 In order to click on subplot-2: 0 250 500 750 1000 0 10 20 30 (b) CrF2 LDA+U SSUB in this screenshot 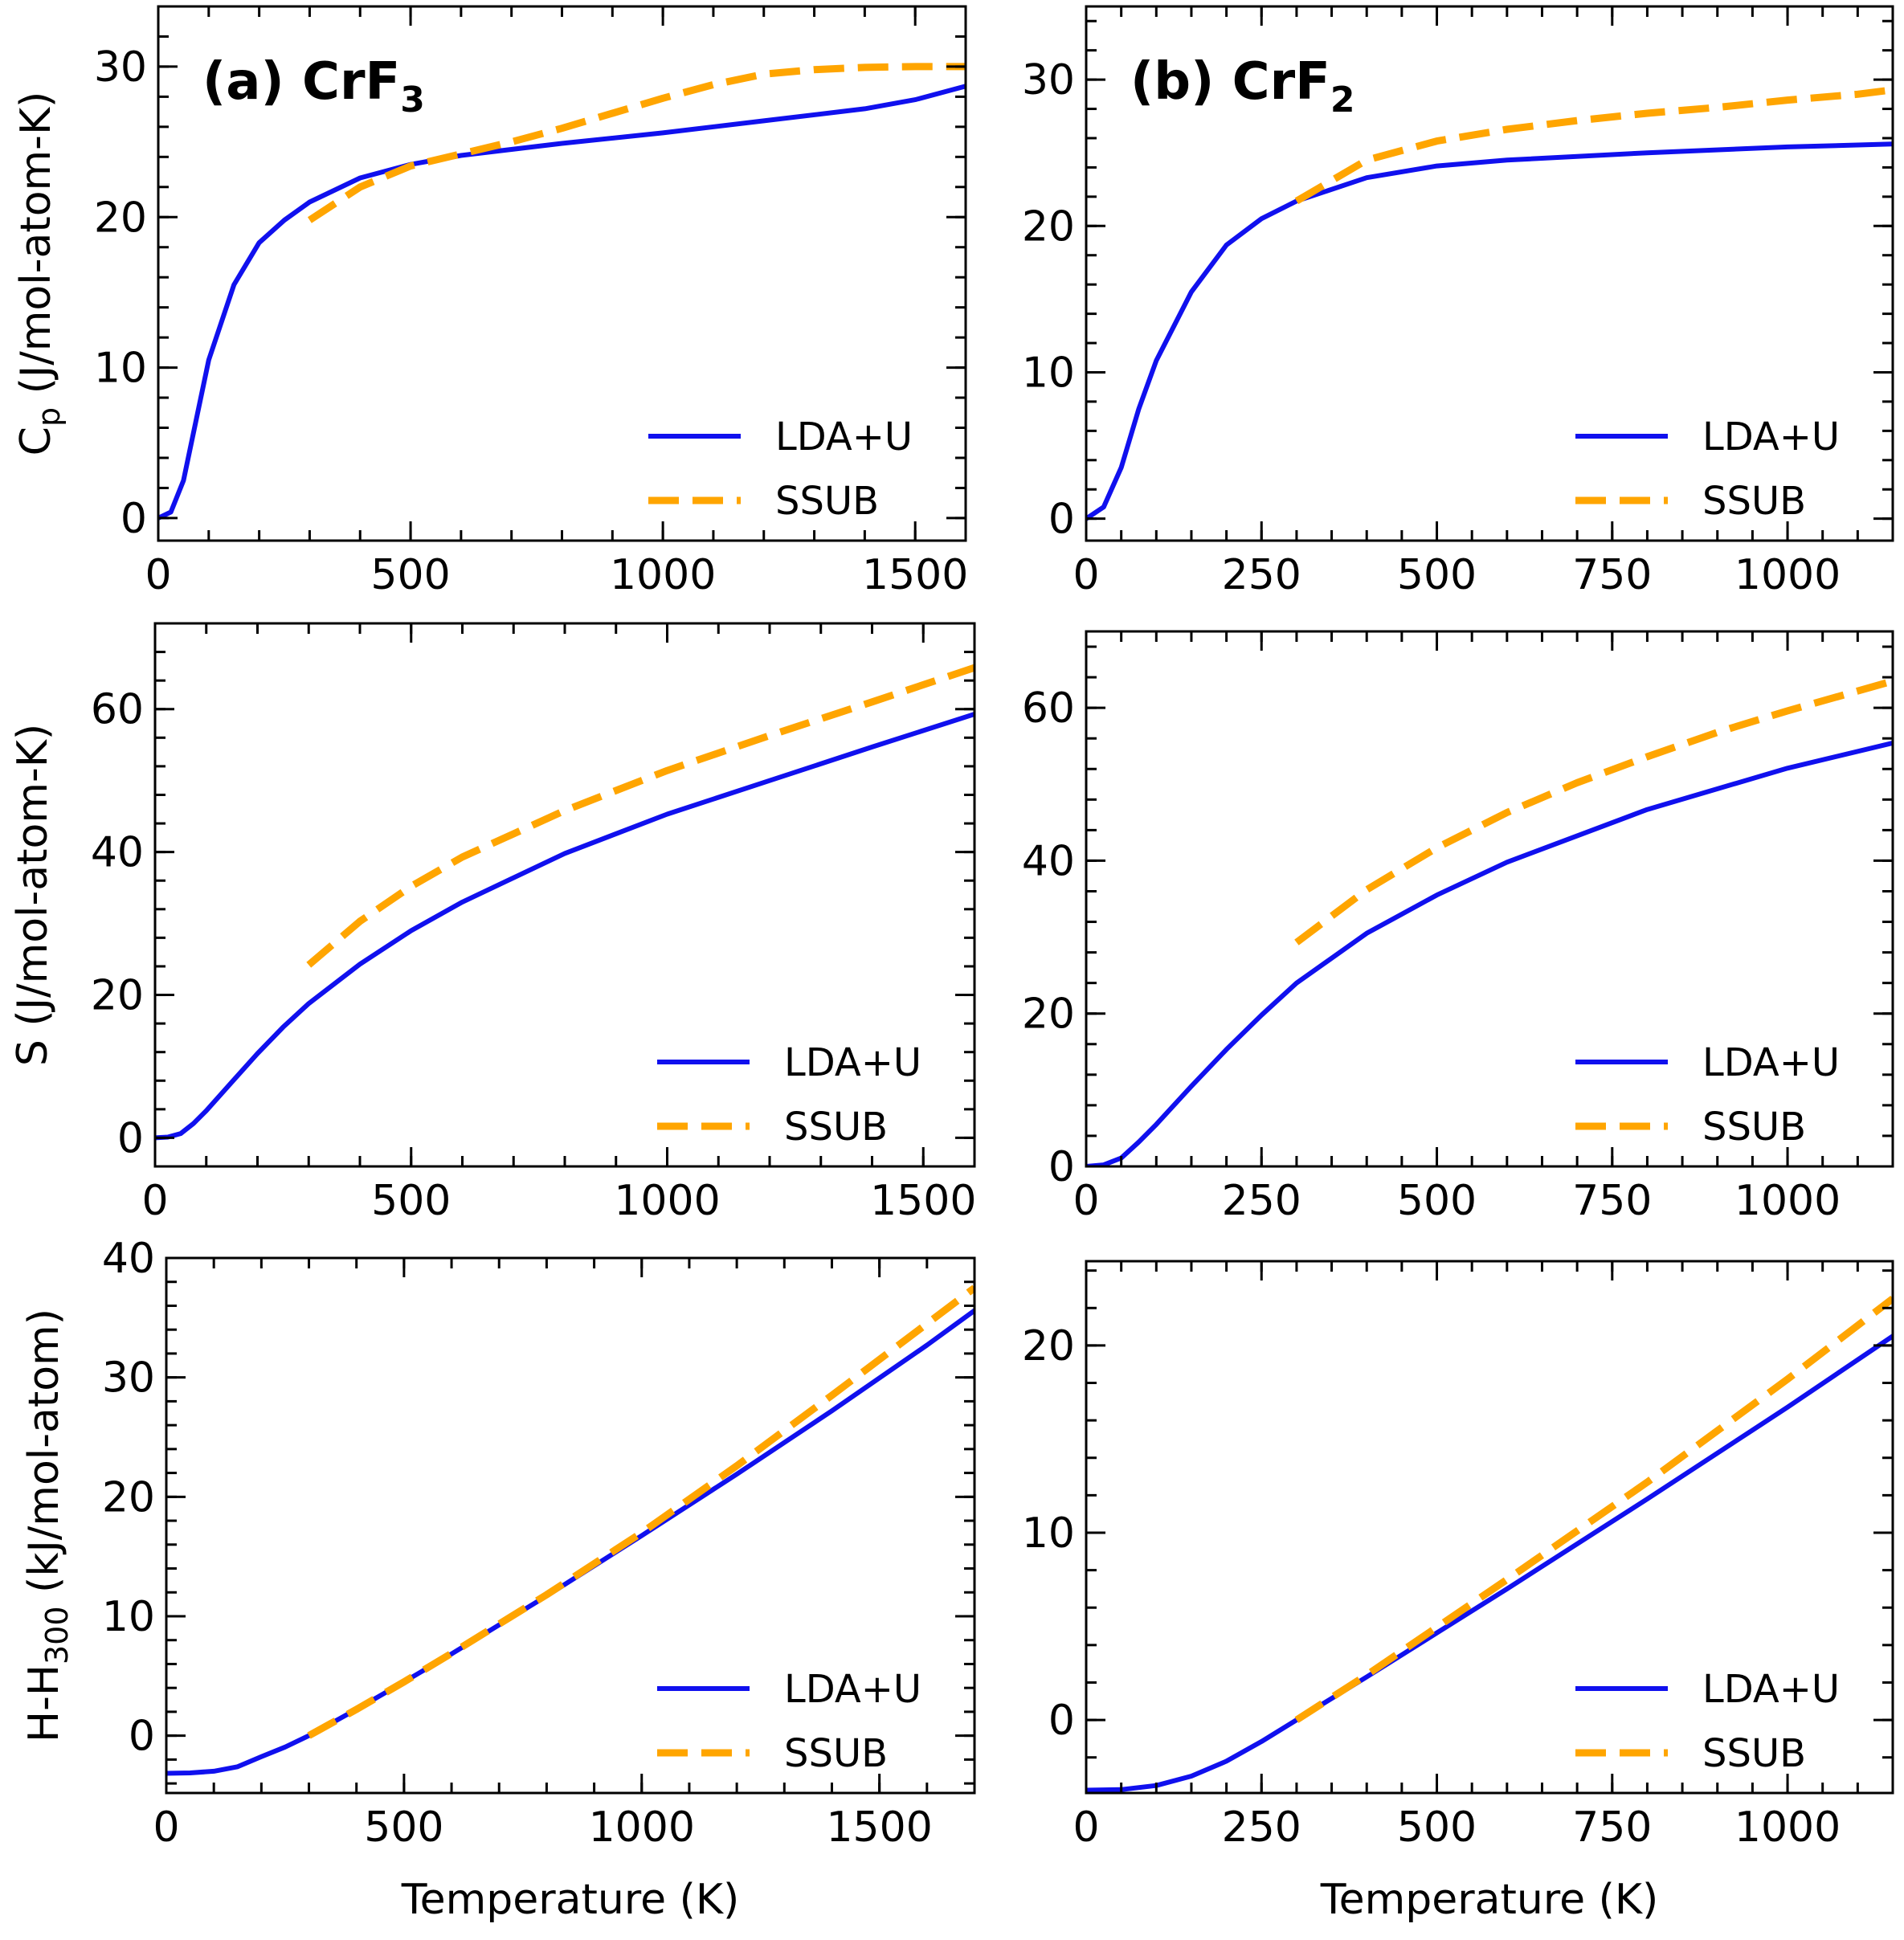, I will do `click(1458, 302)`.